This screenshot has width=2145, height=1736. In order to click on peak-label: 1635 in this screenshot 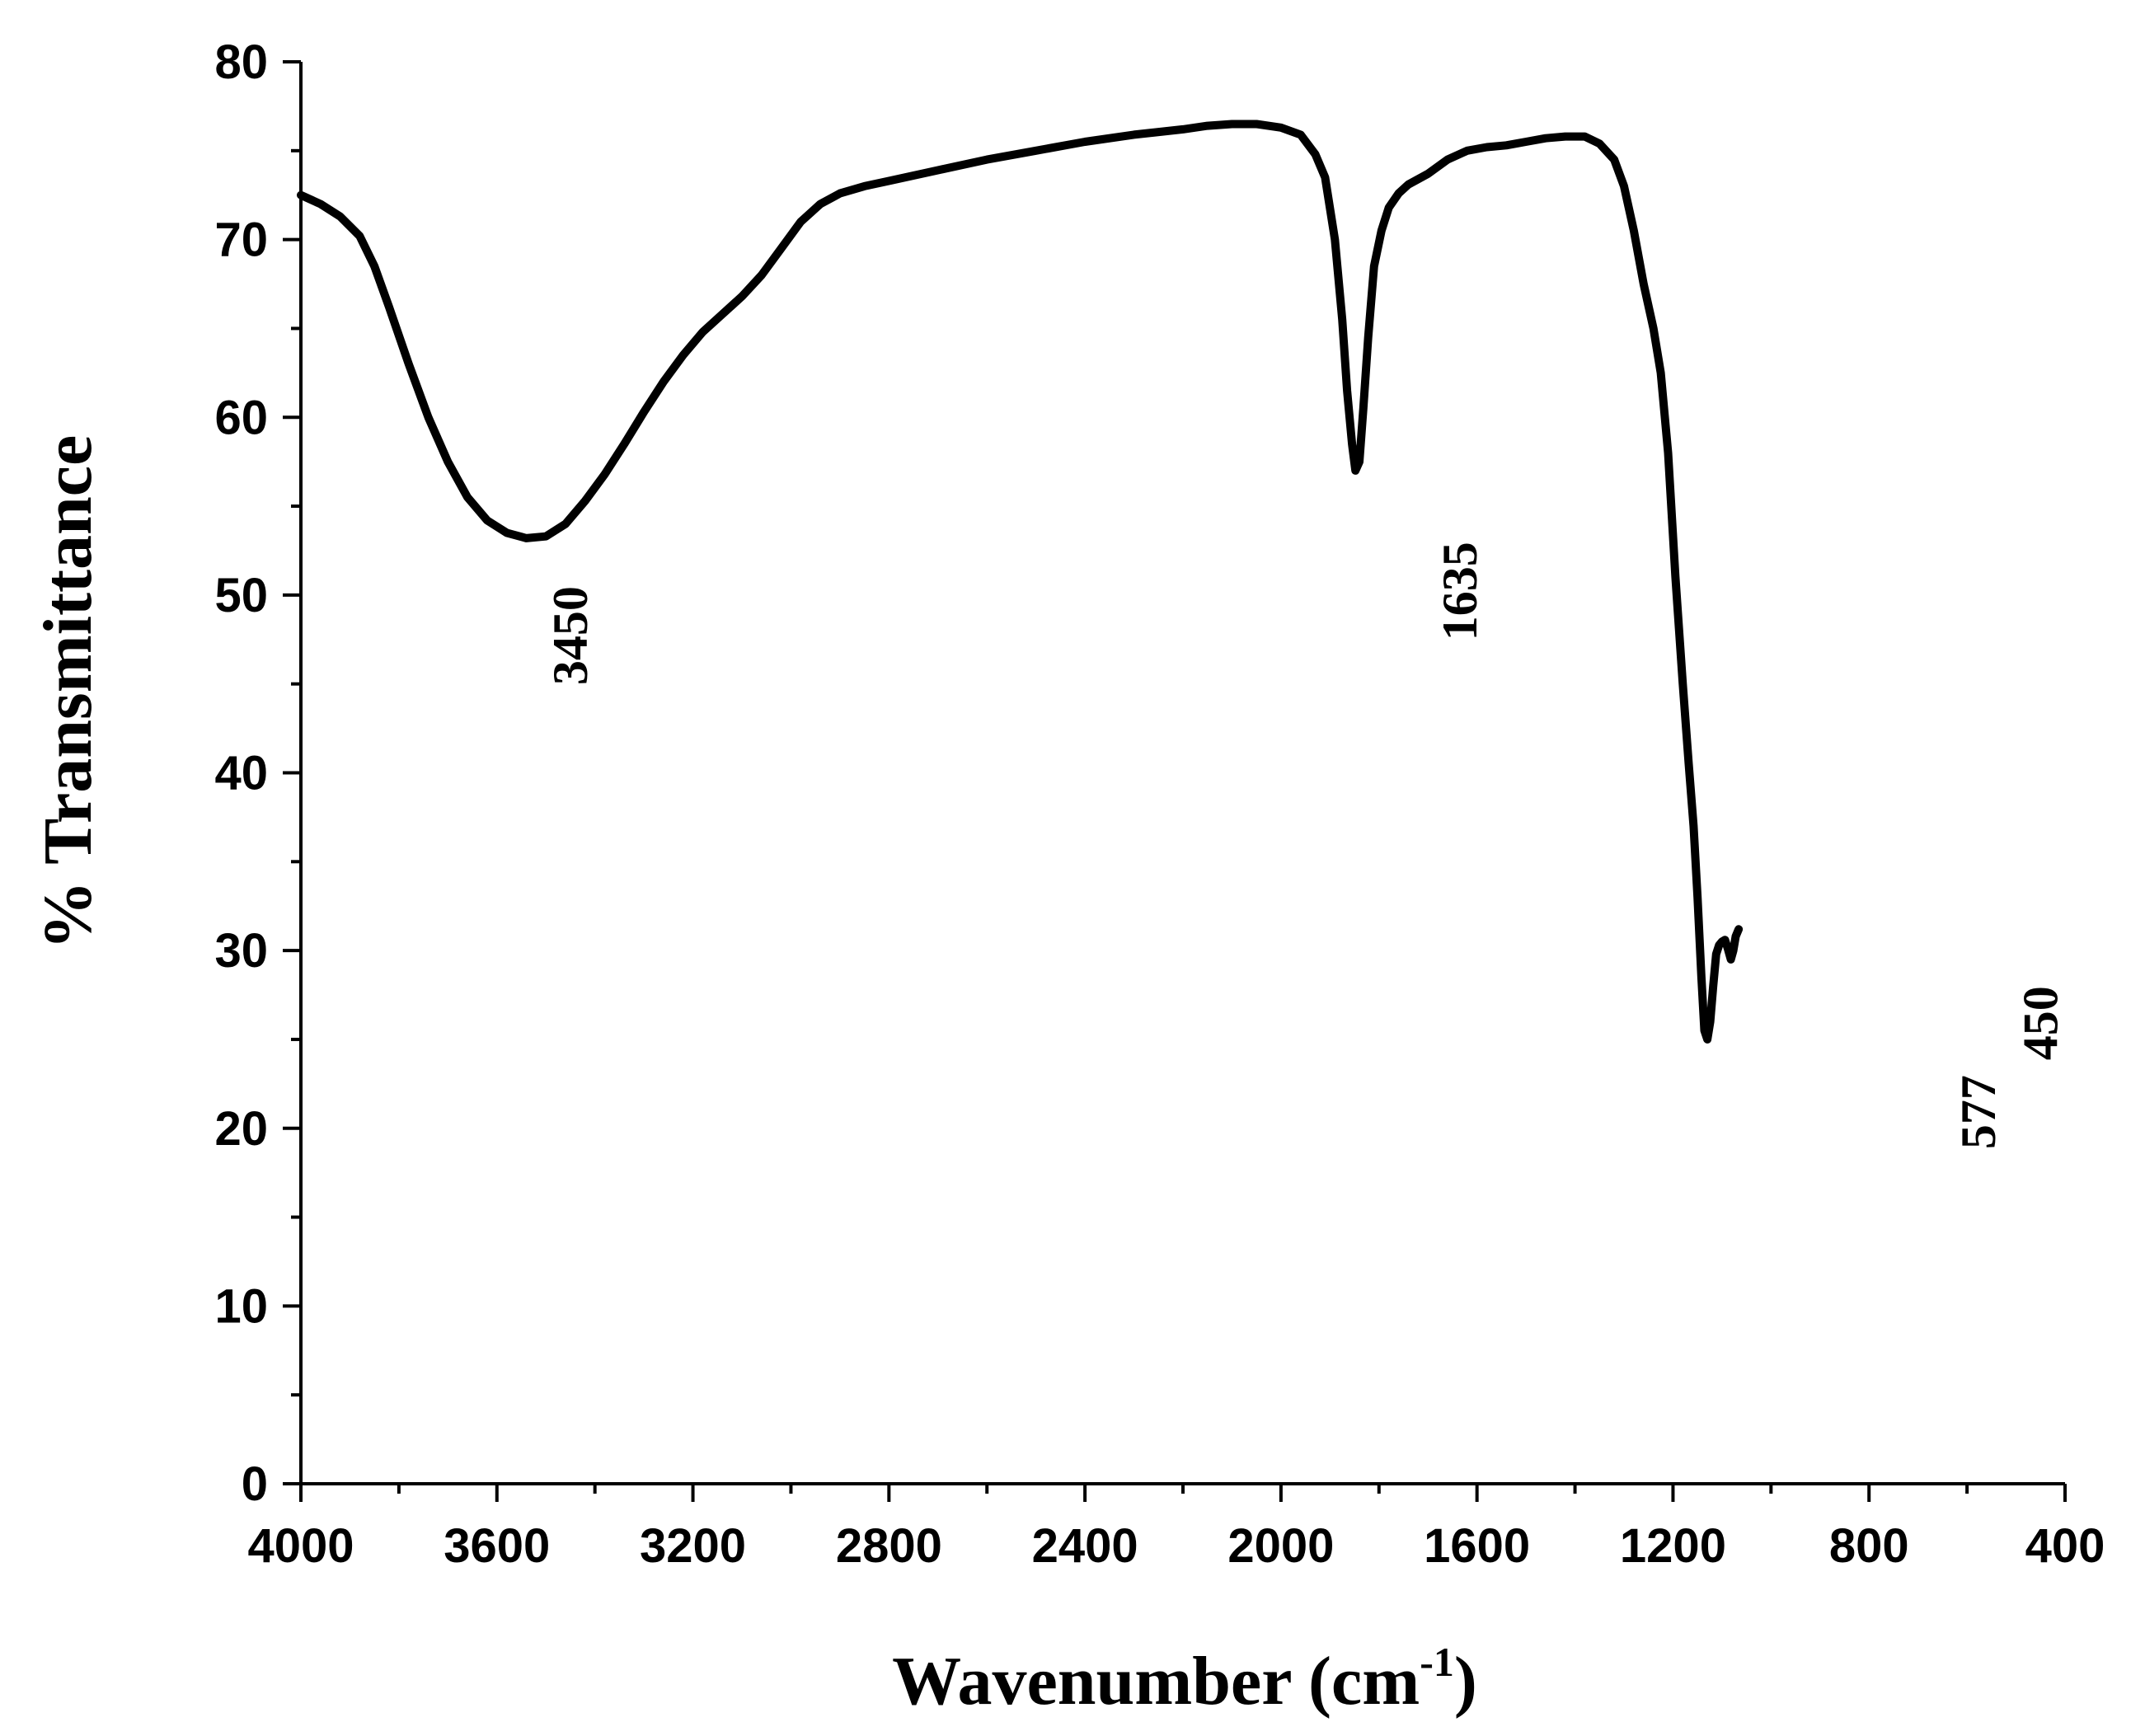, I will do `click(1460, 591)`.